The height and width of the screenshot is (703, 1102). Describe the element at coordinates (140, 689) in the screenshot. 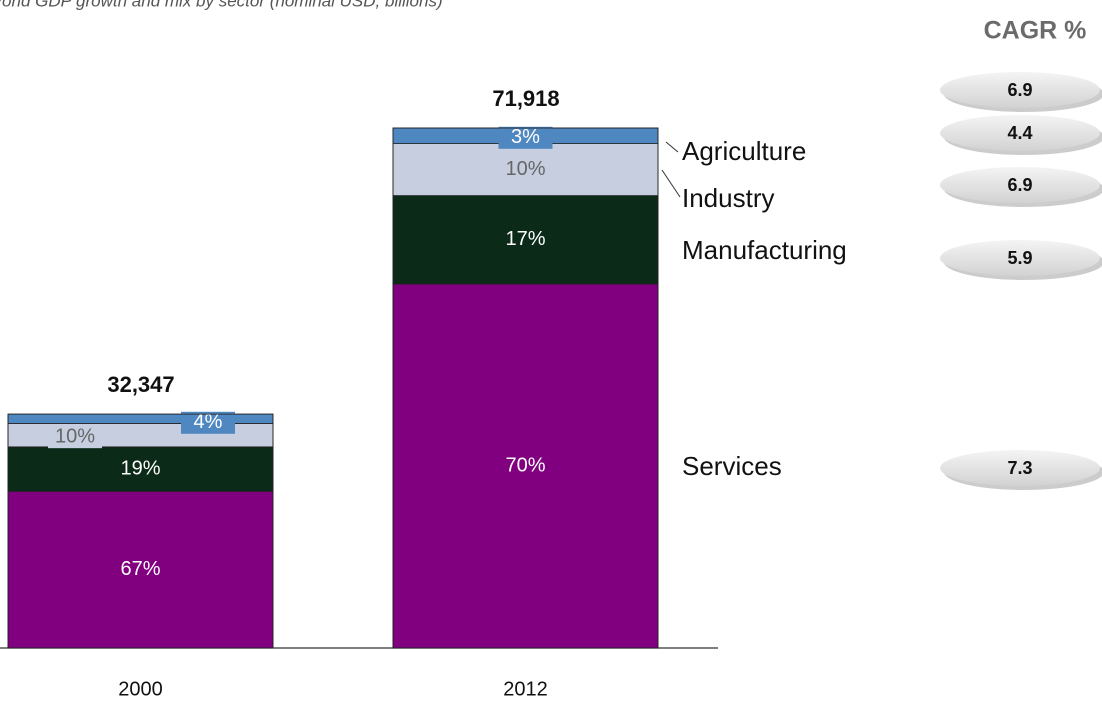

I see `x-tick-label: 2000` at that location.